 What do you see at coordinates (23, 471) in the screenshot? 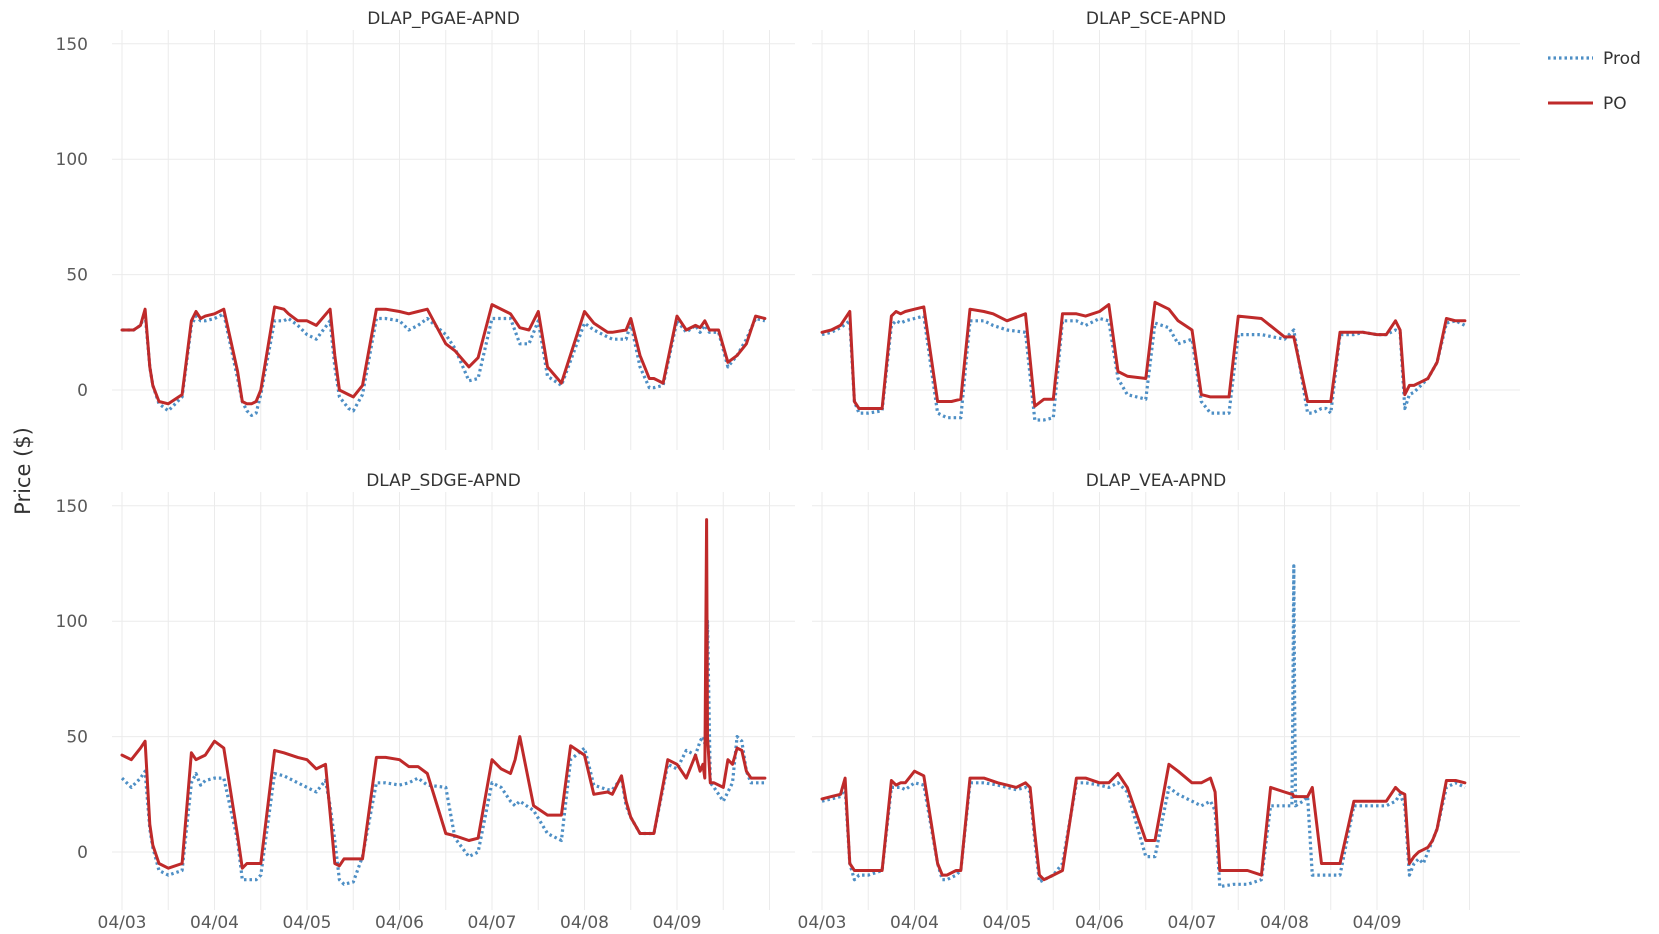
I see `y-axis-label: Price ($)` at bounding box center [23, 471].